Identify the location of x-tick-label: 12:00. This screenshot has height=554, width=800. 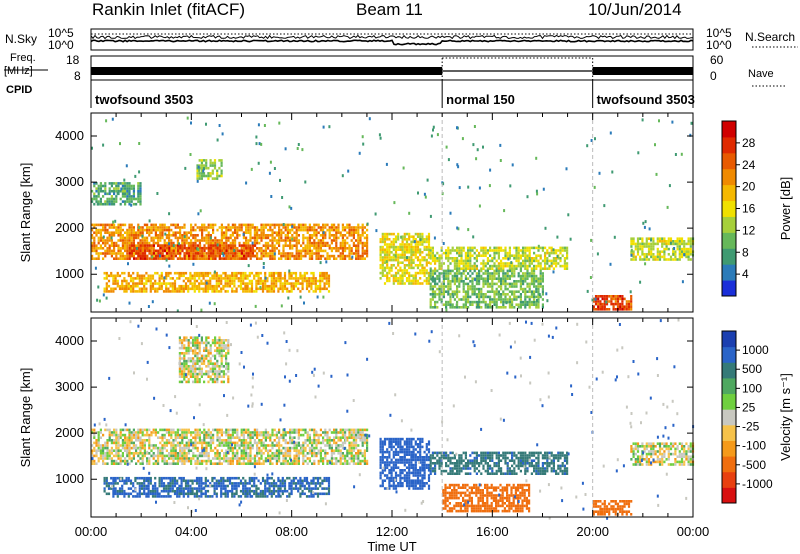
(392, 531).